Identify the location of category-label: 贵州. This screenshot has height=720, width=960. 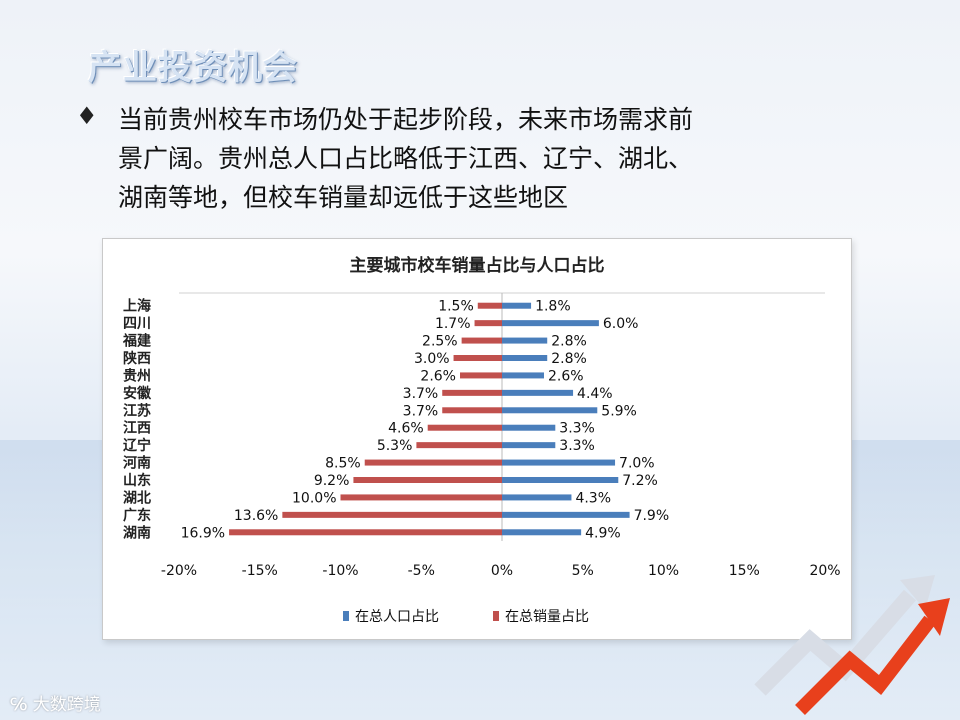
(137, 375).